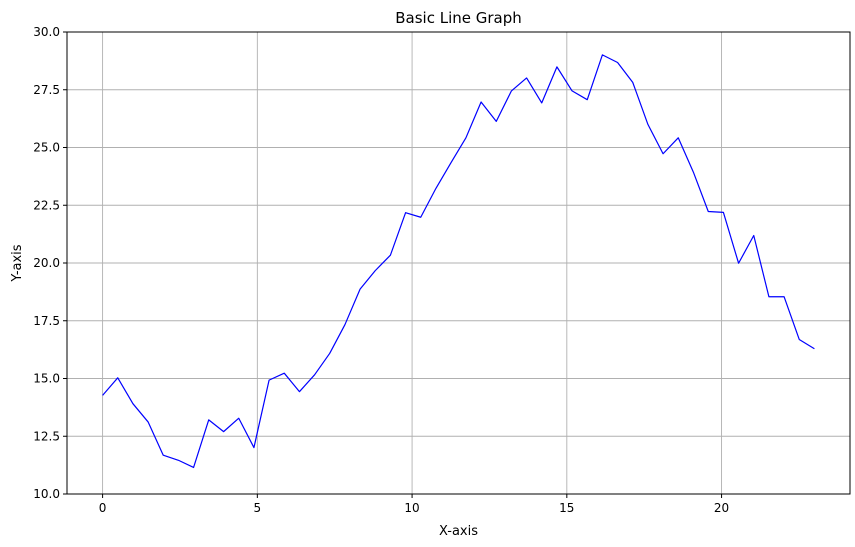 The height and width of the screenshot is (547, 855). I want to click on y-tick-label: 17.5, so click(46, 321).